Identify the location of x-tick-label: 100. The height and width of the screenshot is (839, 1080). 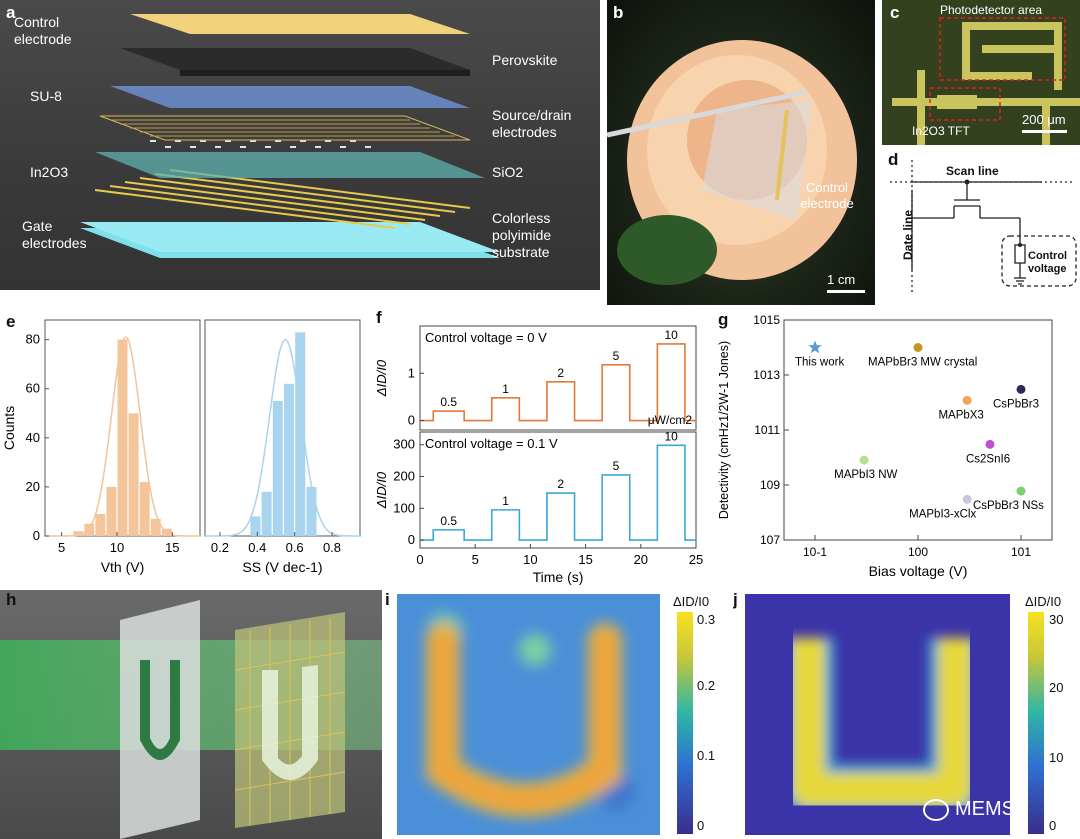
(918, 552).